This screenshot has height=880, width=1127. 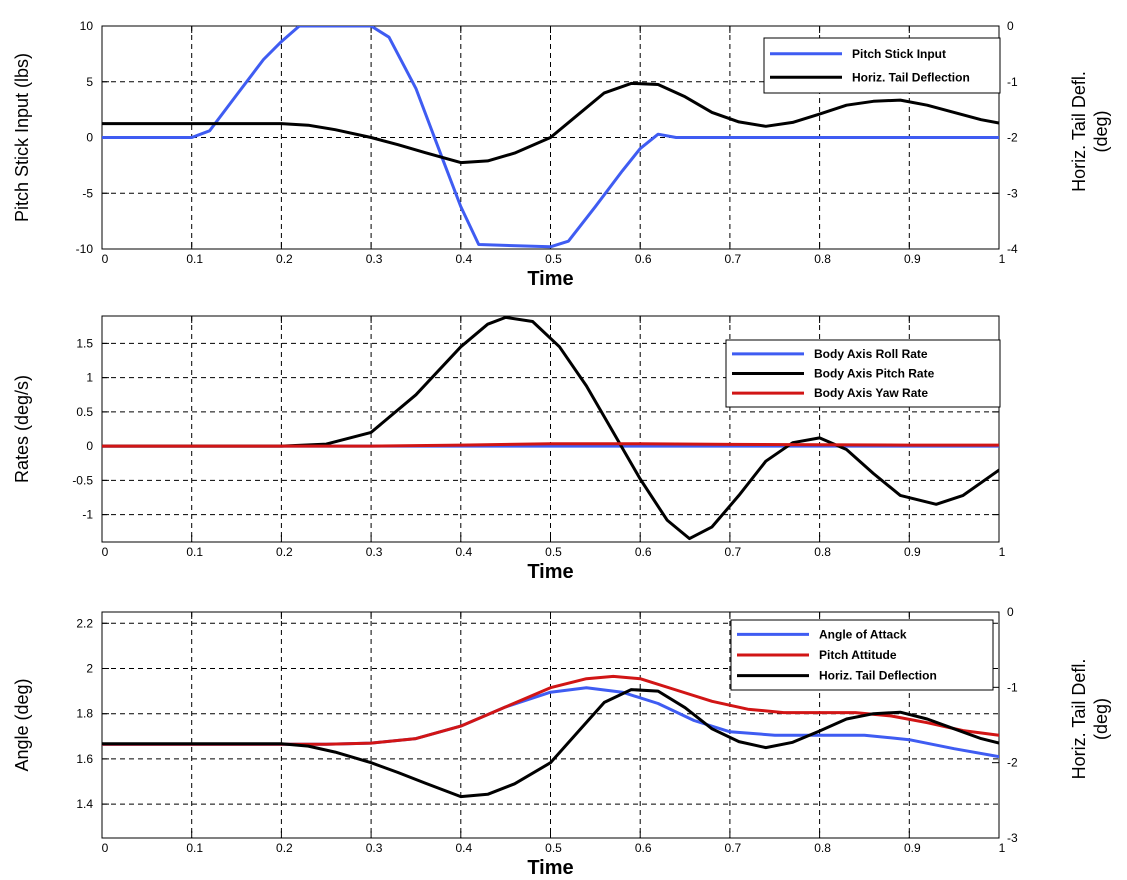 I want to click on y-tick-label: 2, so click(x=89, y=669).